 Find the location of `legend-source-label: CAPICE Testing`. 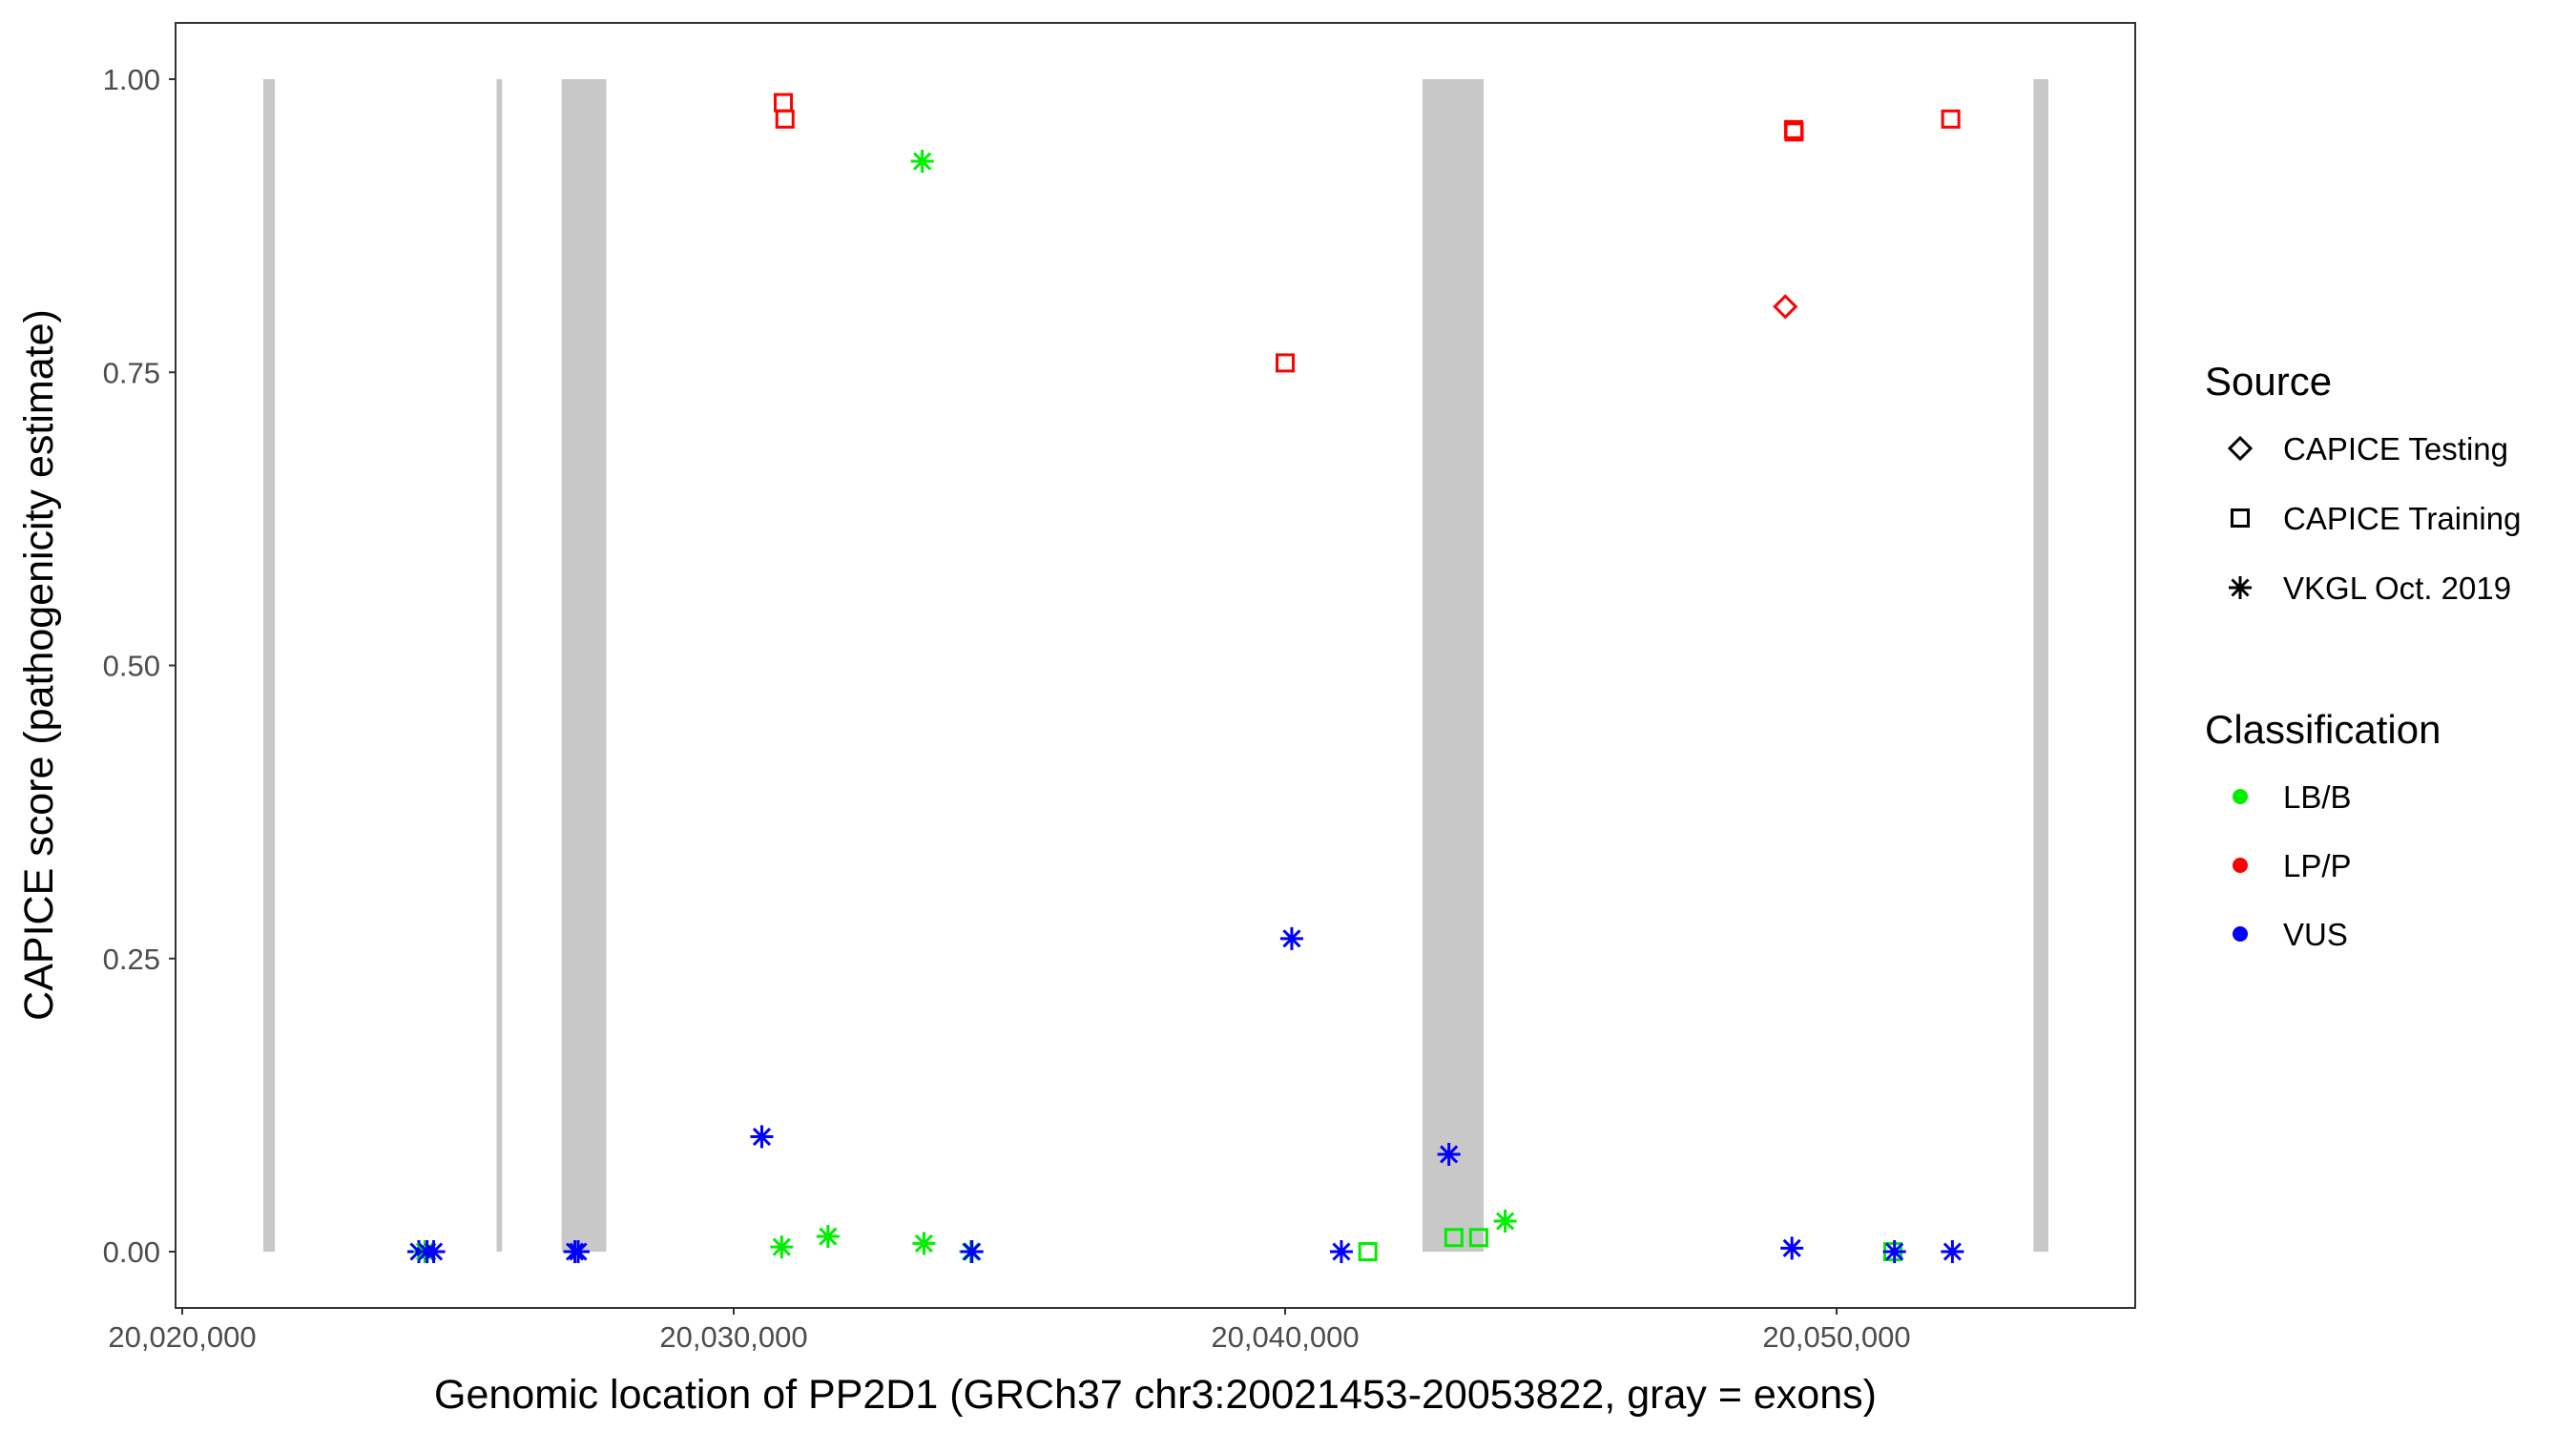

legend-source-label: CAPICE Testing is located at coordinates (2395, 449).